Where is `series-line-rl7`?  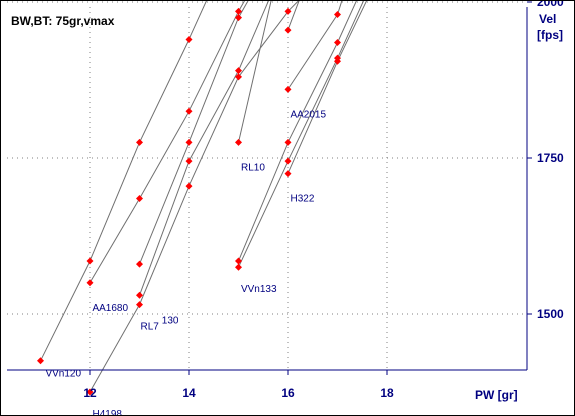 series-line-rl7 is located at coordinates (194, 133).